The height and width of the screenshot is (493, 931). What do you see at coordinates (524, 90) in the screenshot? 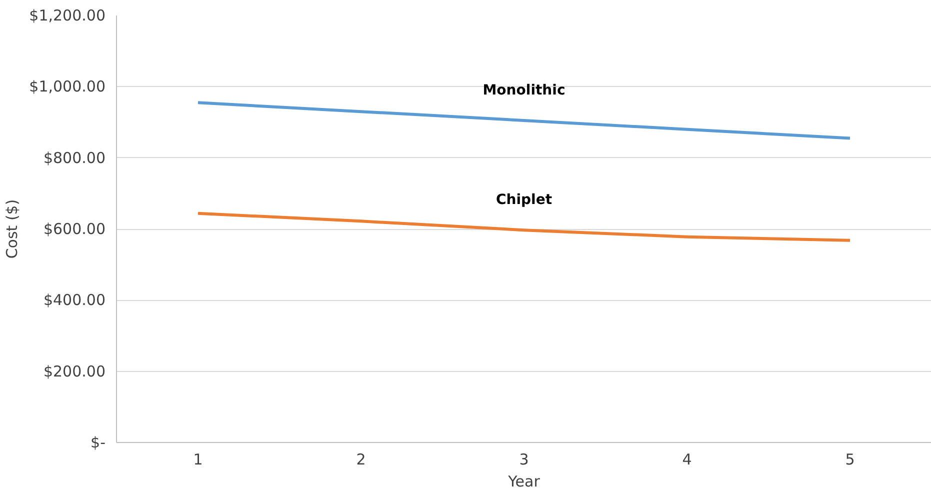
I see `series-label: Monolithic` at bounding box center [524, 90].